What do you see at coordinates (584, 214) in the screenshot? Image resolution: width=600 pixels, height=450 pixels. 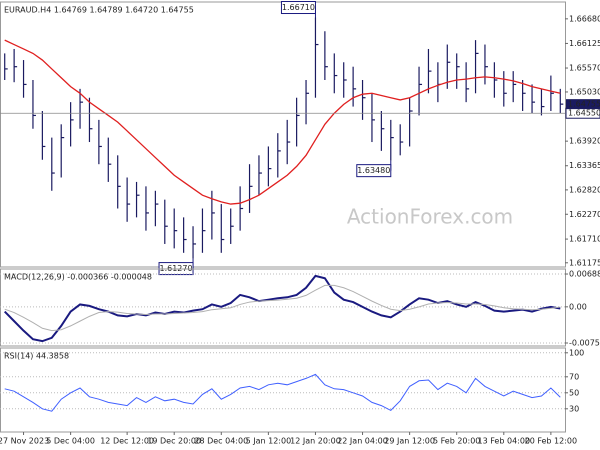 I see `y-tick-label: 1.62270` at bounding box center [584, 214].